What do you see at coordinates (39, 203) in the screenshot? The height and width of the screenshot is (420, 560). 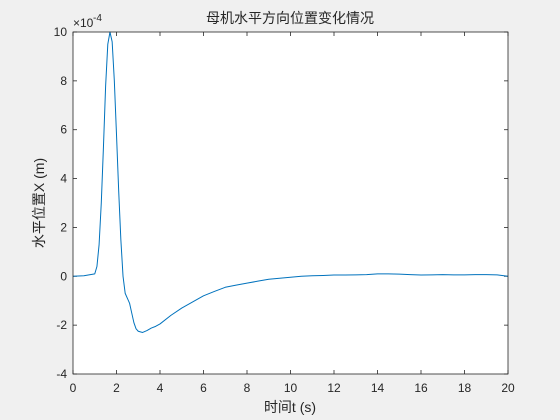 I see `y-axis-label: 水平位置X (m)` at bounding box center [39, 203].